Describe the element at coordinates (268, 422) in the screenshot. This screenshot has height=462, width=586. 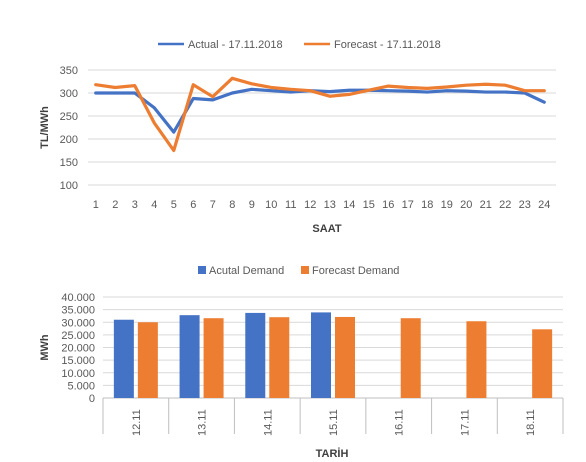
I see `x-tick-label: 14.11` at that location.